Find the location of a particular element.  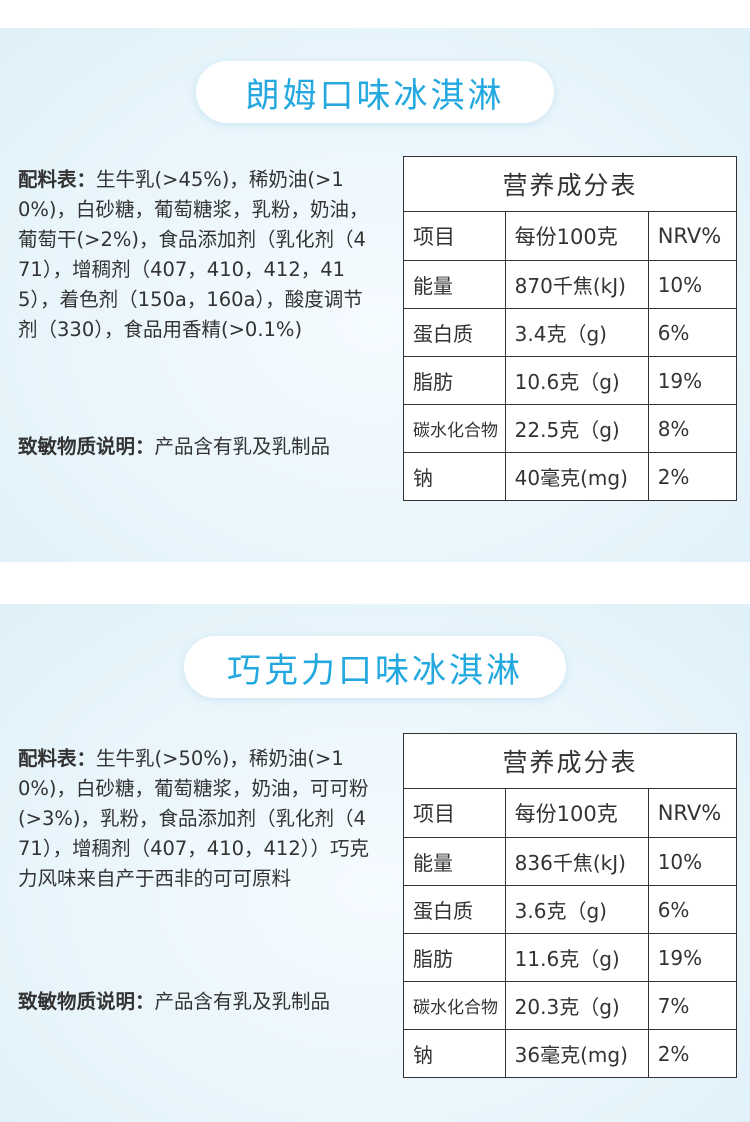

nutrient-amount: 20.3克（g) is located at coordinates (576, 1005).